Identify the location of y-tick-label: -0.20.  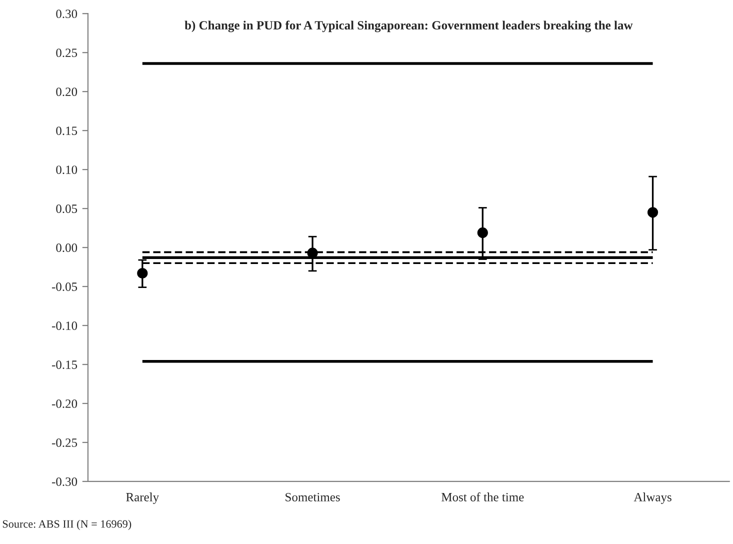
(65, 403).